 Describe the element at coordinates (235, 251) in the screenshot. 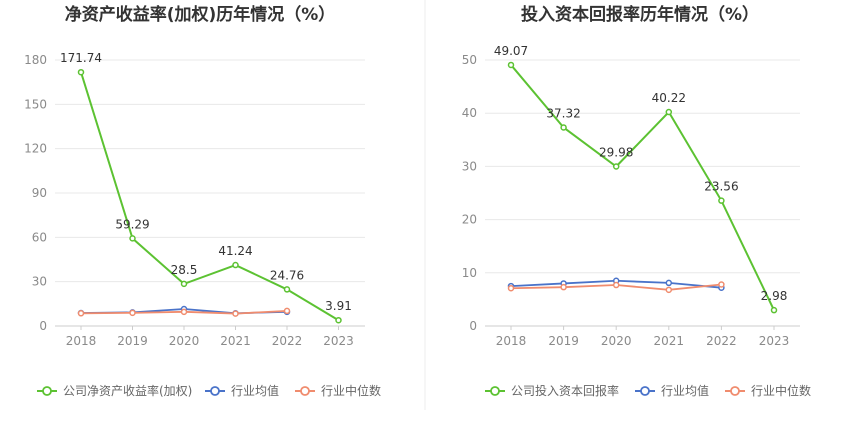

I see `data-label: 41.24` at that location.